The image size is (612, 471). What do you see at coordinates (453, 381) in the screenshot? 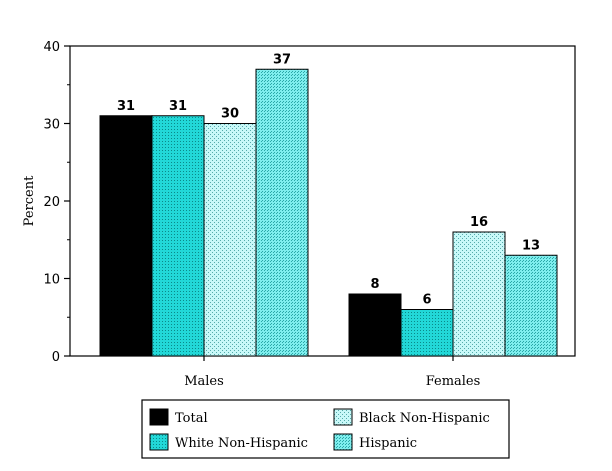
I see `x-category-label: Females` at bounding box center [453, 381].